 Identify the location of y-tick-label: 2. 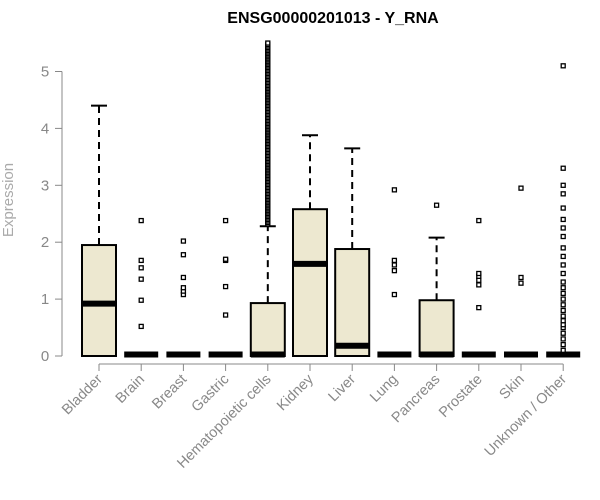
(45, 242).